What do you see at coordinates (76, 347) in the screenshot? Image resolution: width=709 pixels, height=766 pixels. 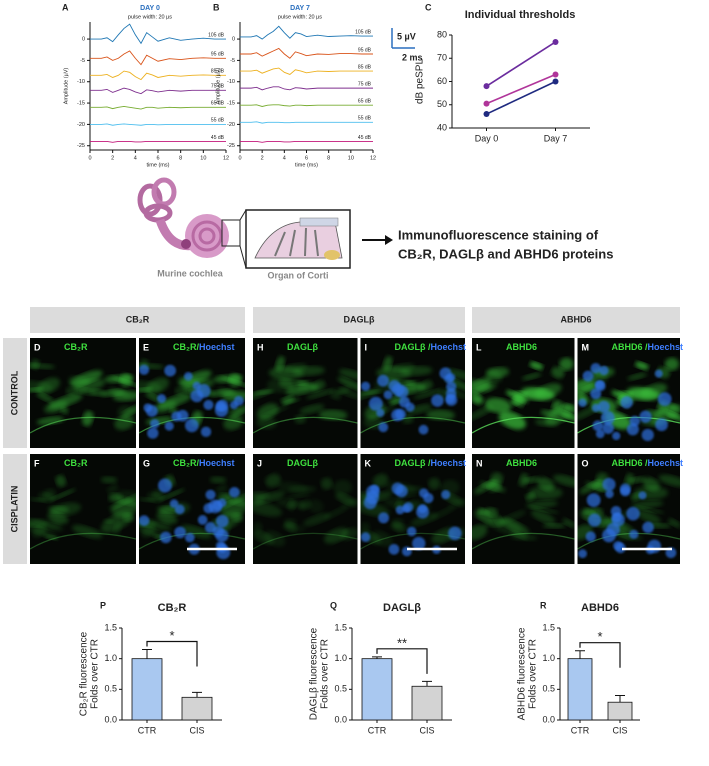 I see `marker-label: CB₂R` at bounding box center [76, 347].